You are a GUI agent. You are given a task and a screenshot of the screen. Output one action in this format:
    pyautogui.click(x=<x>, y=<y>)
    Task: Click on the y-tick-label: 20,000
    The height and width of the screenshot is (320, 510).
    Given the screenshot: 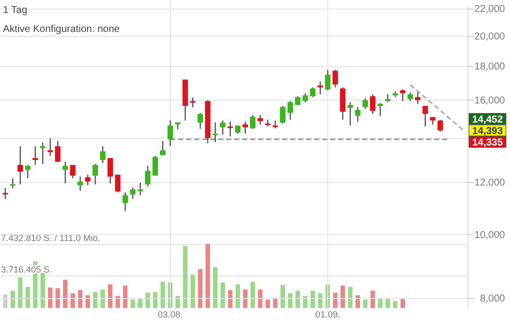 What is the action you would take?
    pyautogui.click(x=490, y=36)
    